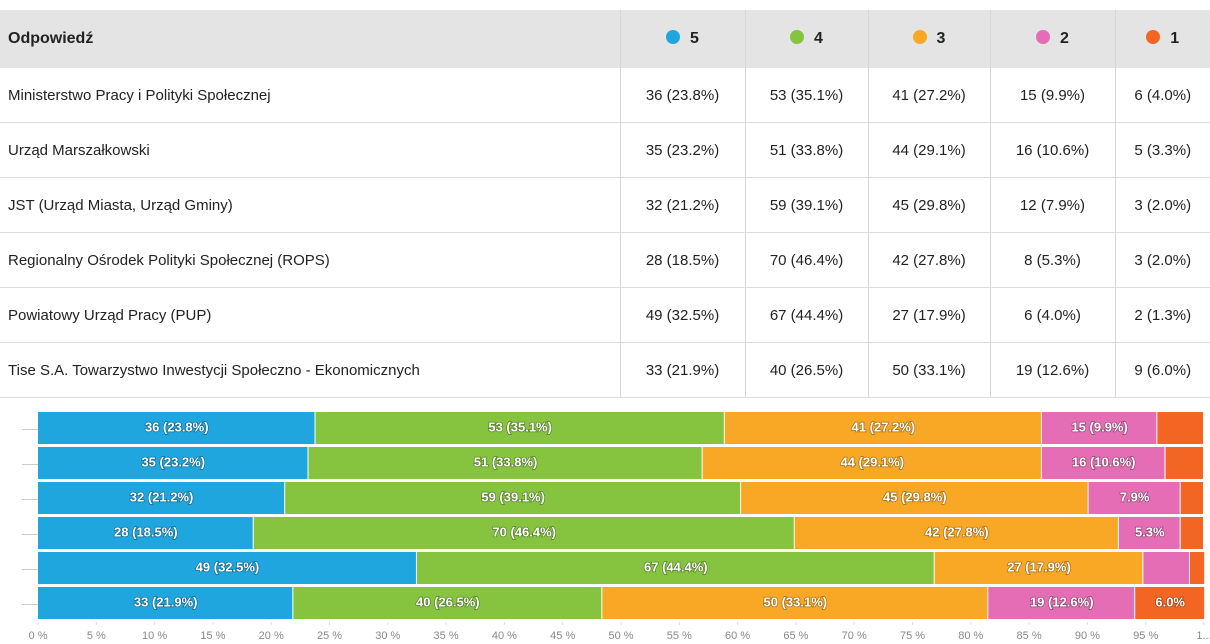 This screenshot has width=1210, height=644. Describe the element at coordinates (212, 636) in the screenshot. I see `x-tick-label: 15 %` at that location.